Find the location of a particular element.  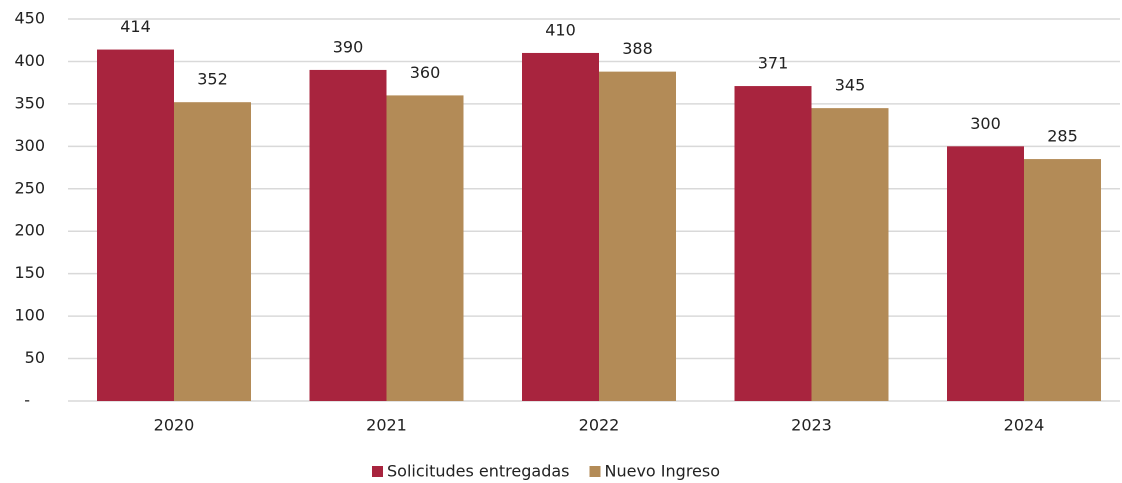

y-tick-label: 350 is located at coordinates (29, 102).